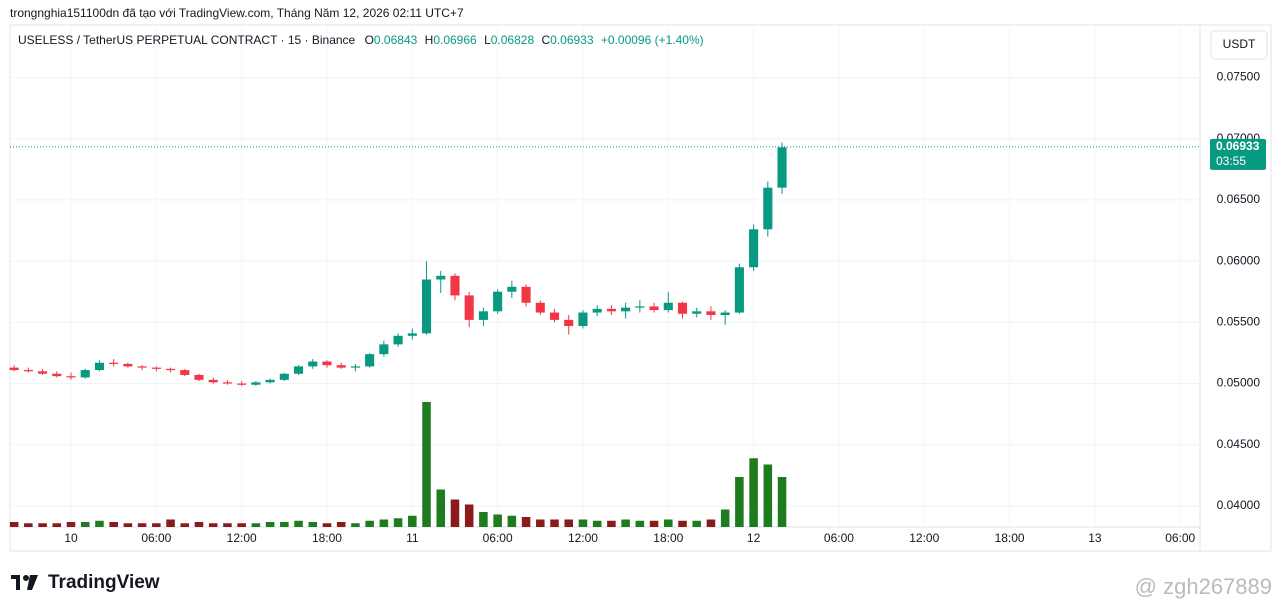 The image size is (1281, 613). What do you see at coordinates (754, 538) in the screenshot?
I see `x-tick-label: 12` at bounding box center [754, 538].